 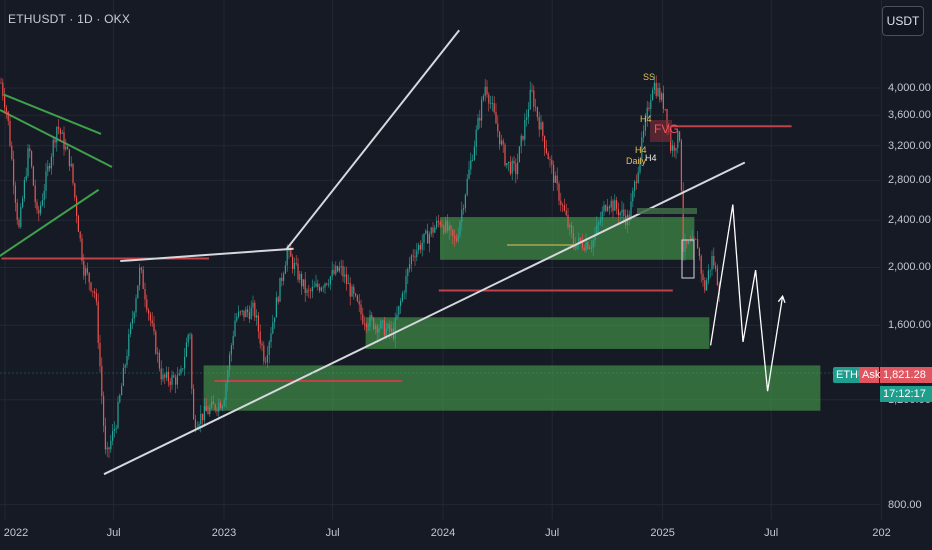 I want to click on x-tick-label: Jul, so click(x=552, y=533).